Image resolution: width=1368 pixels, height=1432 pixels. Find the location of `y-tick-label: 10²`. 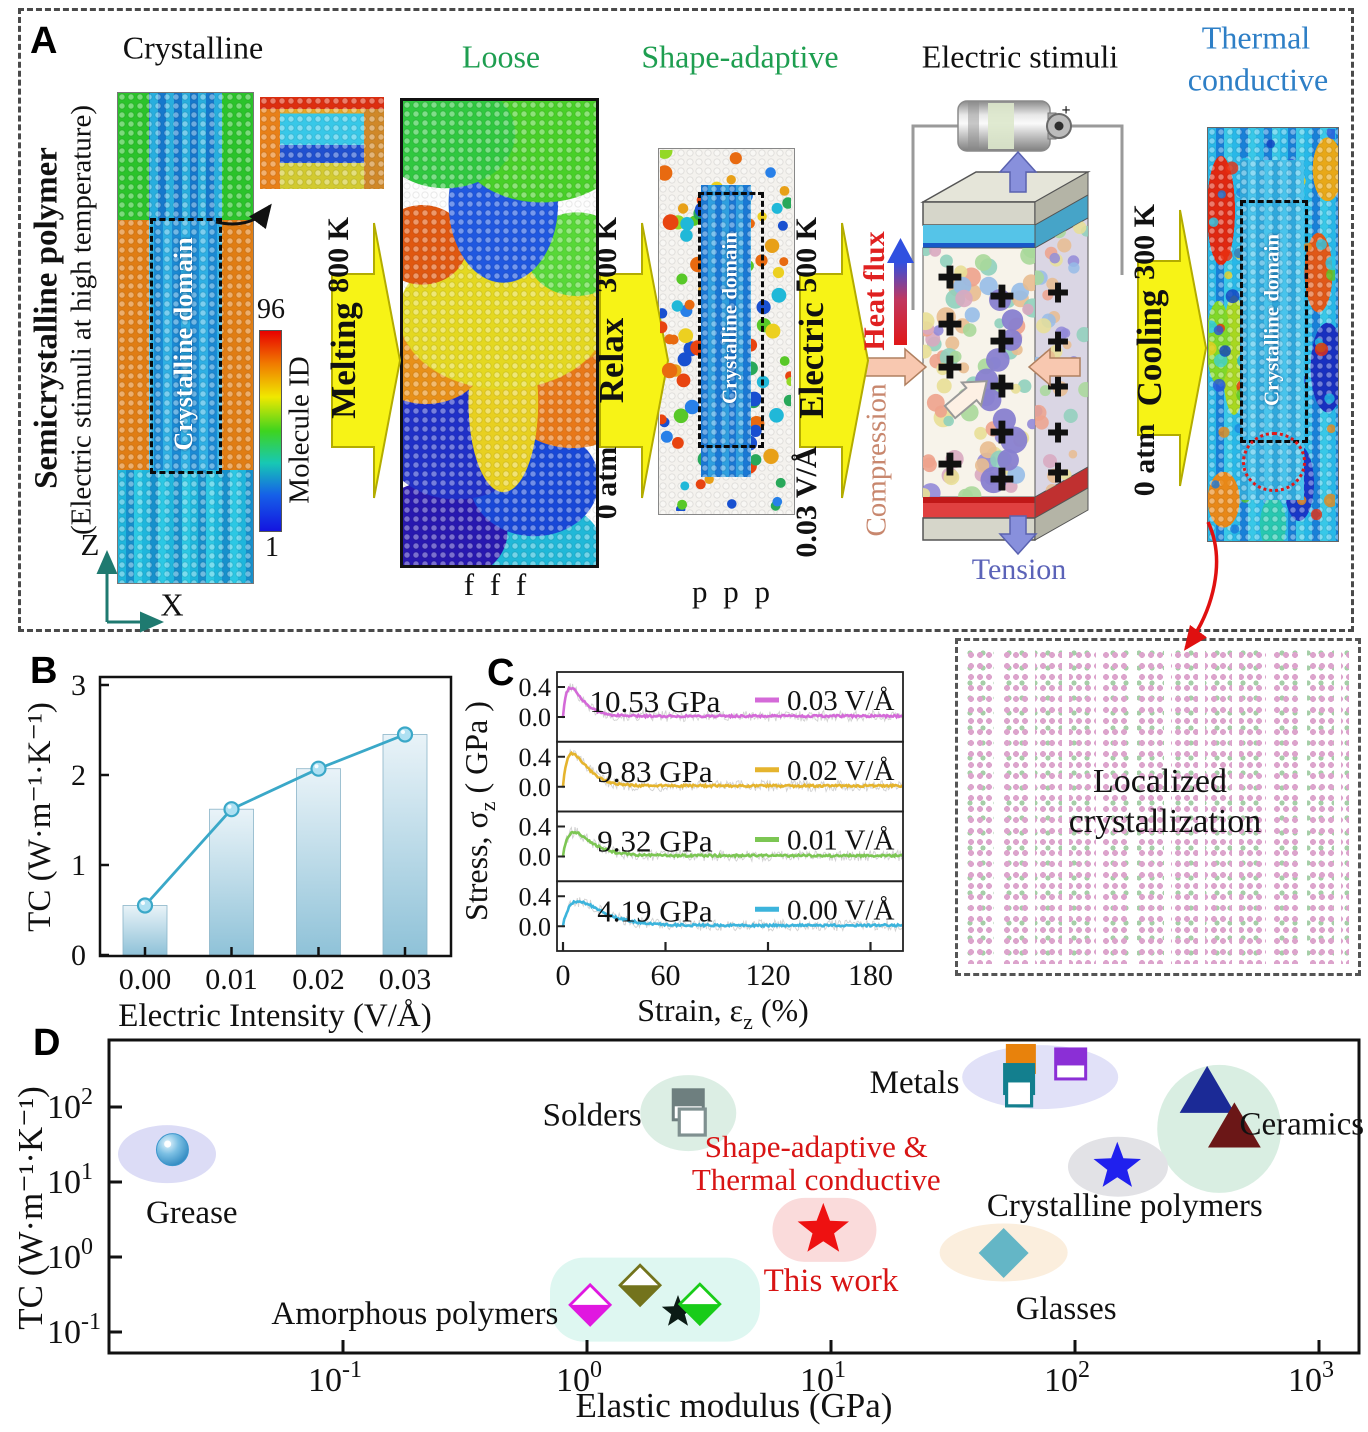

y-tick-label: 10² is located at coordinates (70, 1105).